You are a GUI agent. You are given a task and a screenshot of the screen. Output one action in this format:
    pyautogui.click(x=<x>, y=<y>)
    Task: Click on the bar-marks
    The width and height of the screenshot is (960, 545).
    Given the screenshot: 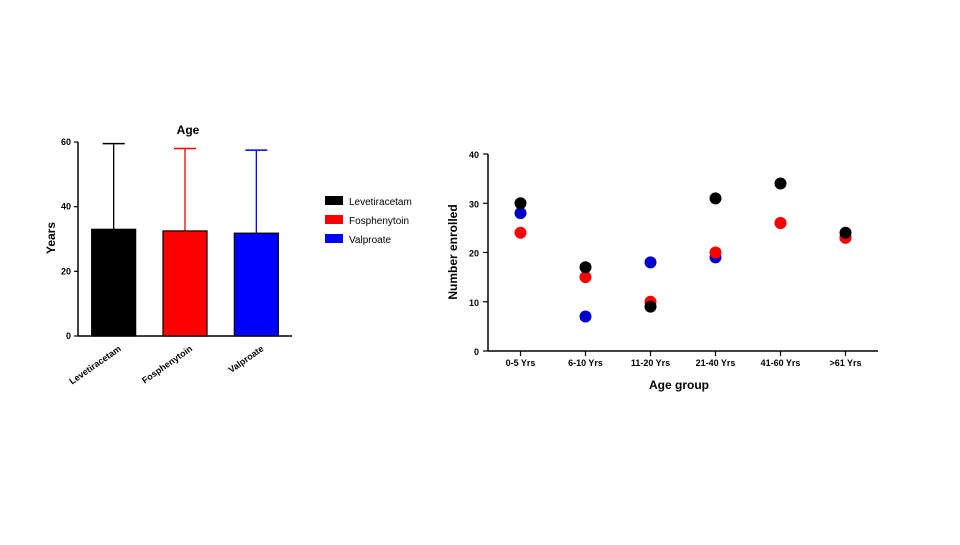 What is the action you would take?
    pyautogui.click(x=185, y=239)
    